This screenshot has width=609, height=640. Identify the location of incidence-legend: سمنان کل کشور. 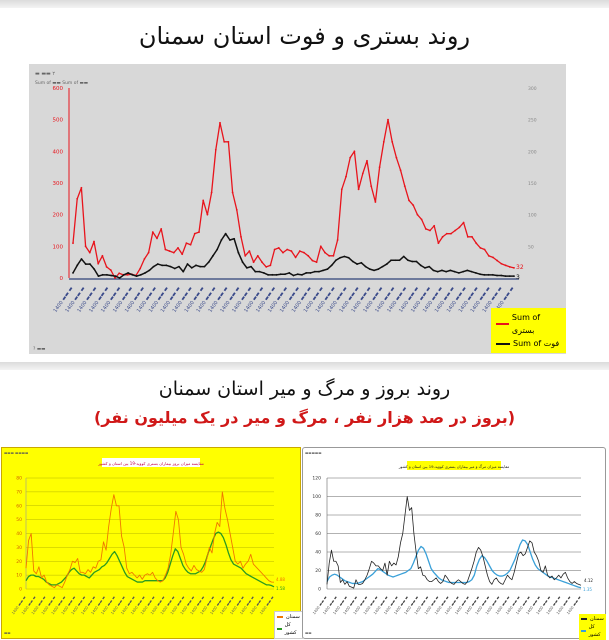
(288, 625).